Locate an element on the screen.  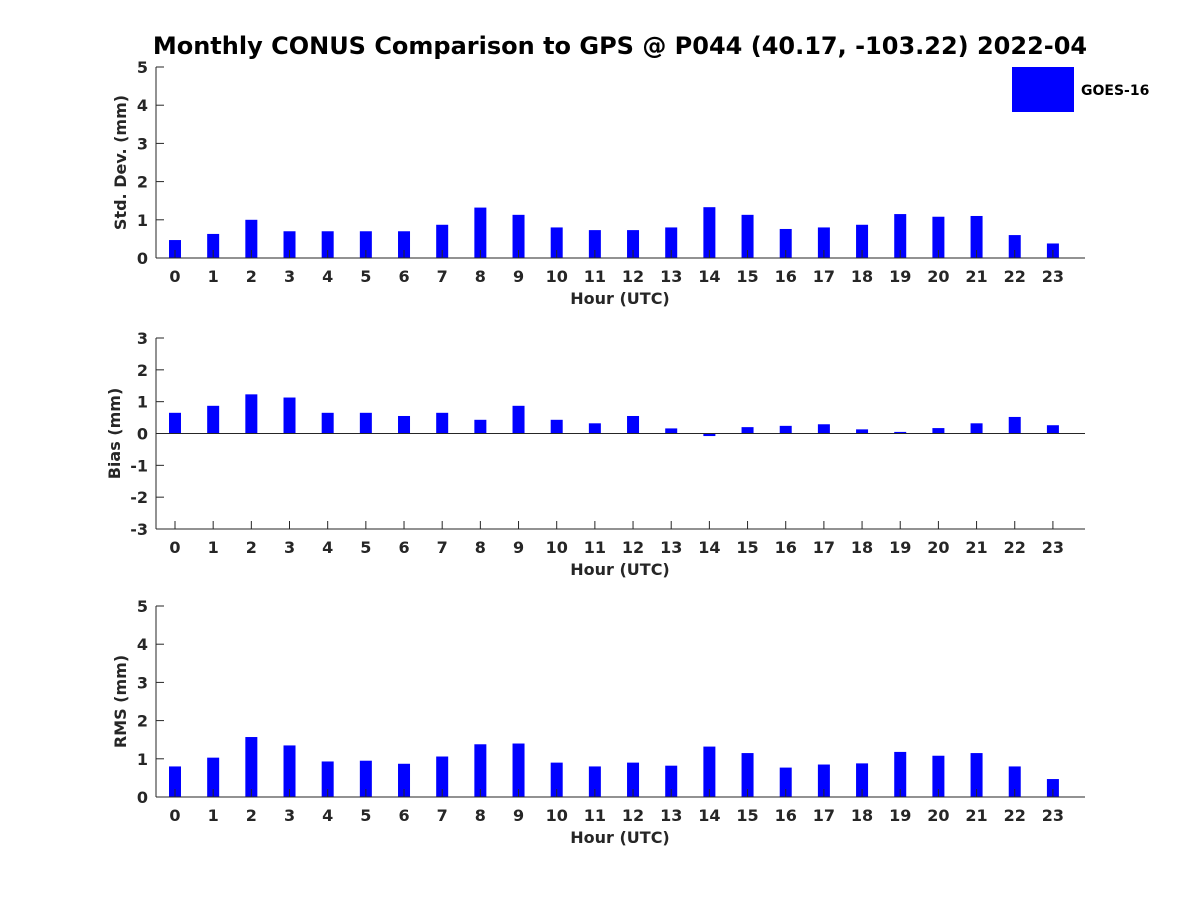
std-dev-x-tick-label: 17 is located at coordinates (824, 276).